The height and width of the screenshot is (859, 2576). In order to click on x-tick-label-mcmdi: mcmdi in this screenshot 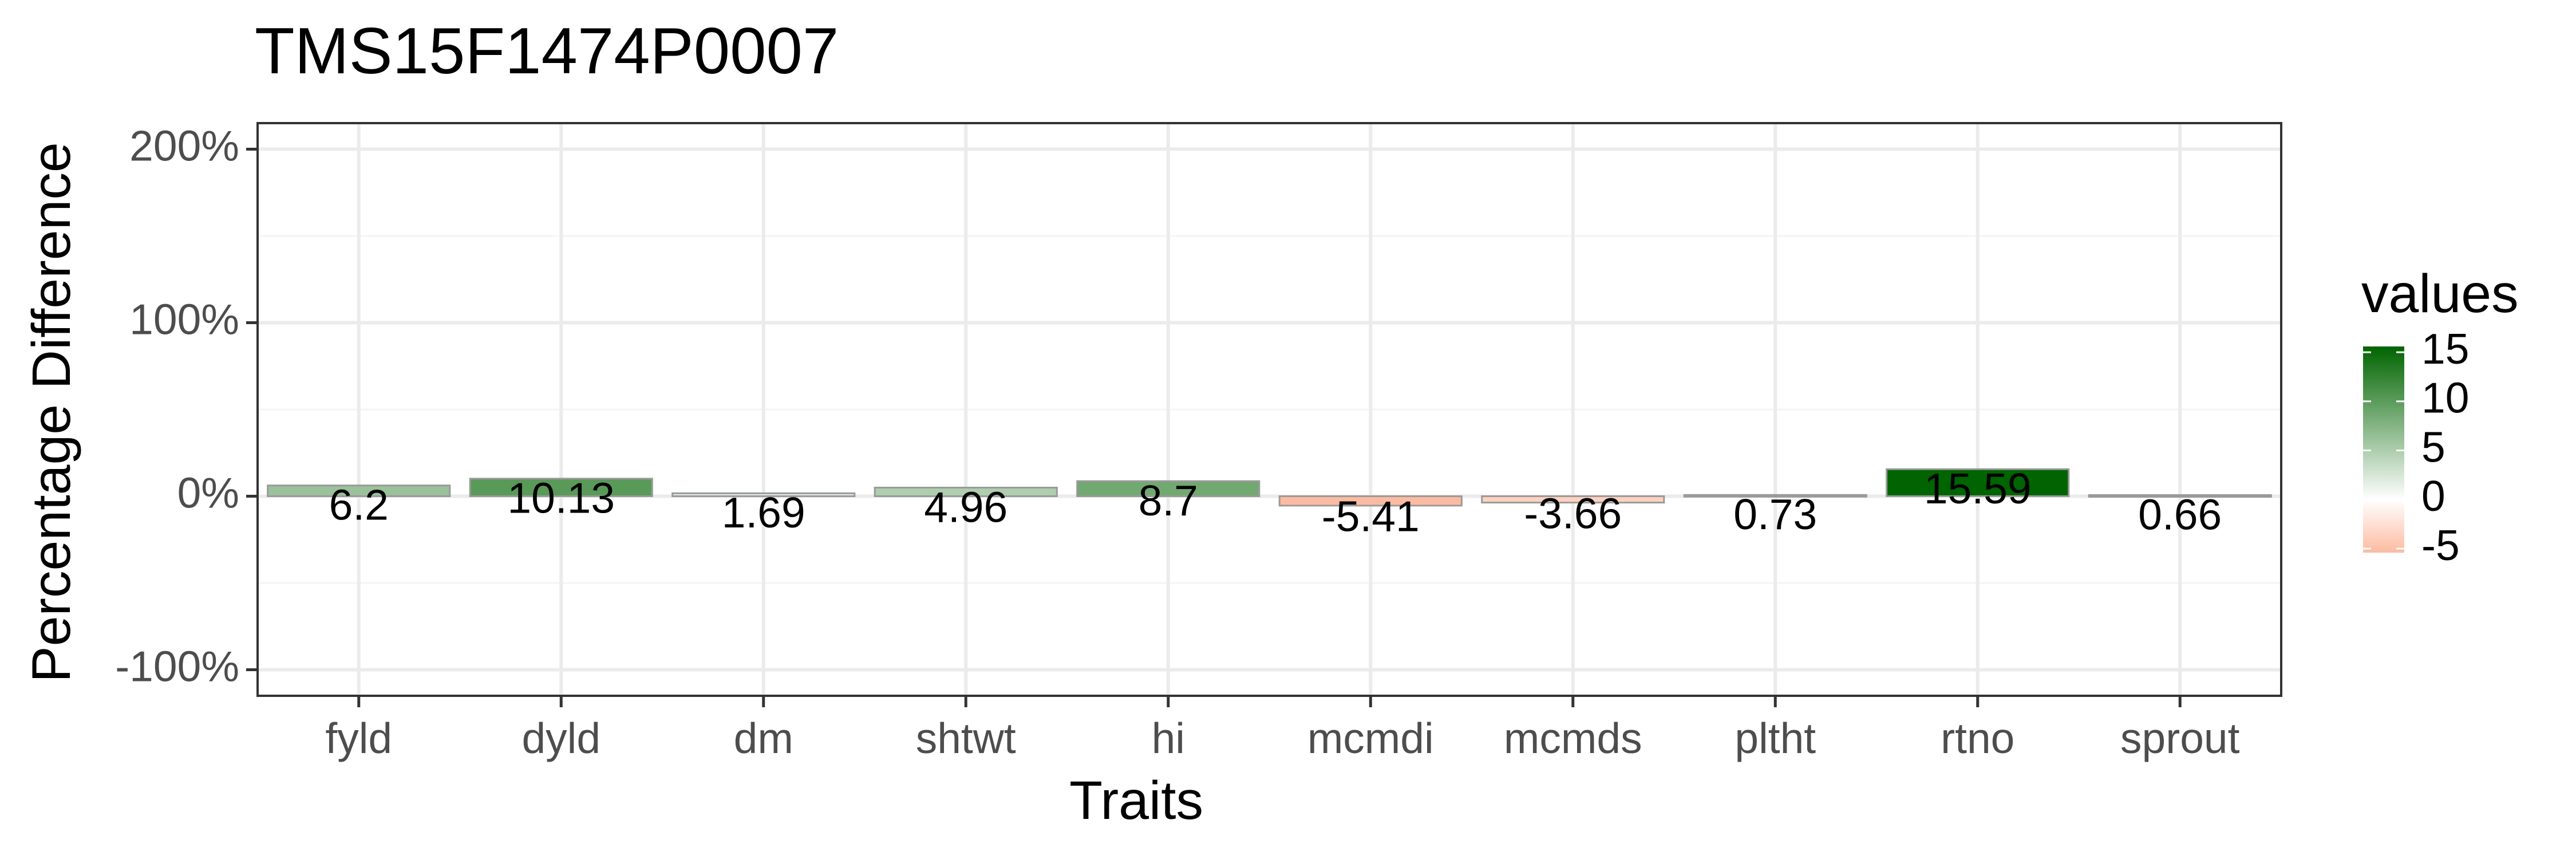, I will do `click(1370, 738)`.